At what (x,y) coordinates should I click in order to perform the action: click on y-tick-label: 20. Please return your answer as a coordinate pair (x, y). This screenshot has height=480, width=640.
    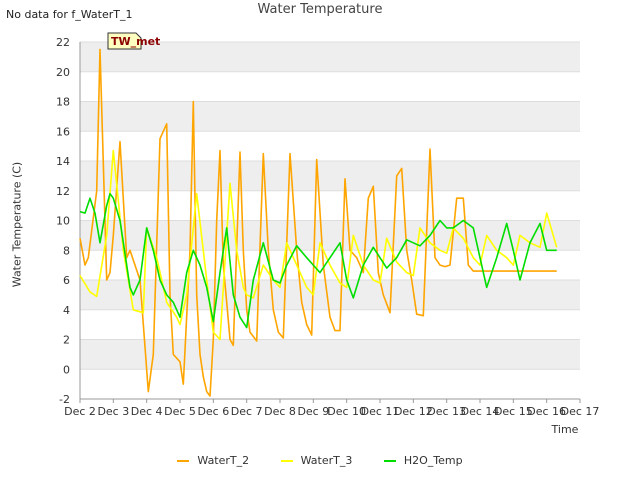
    Looking at the image, I should click on (63, 72).